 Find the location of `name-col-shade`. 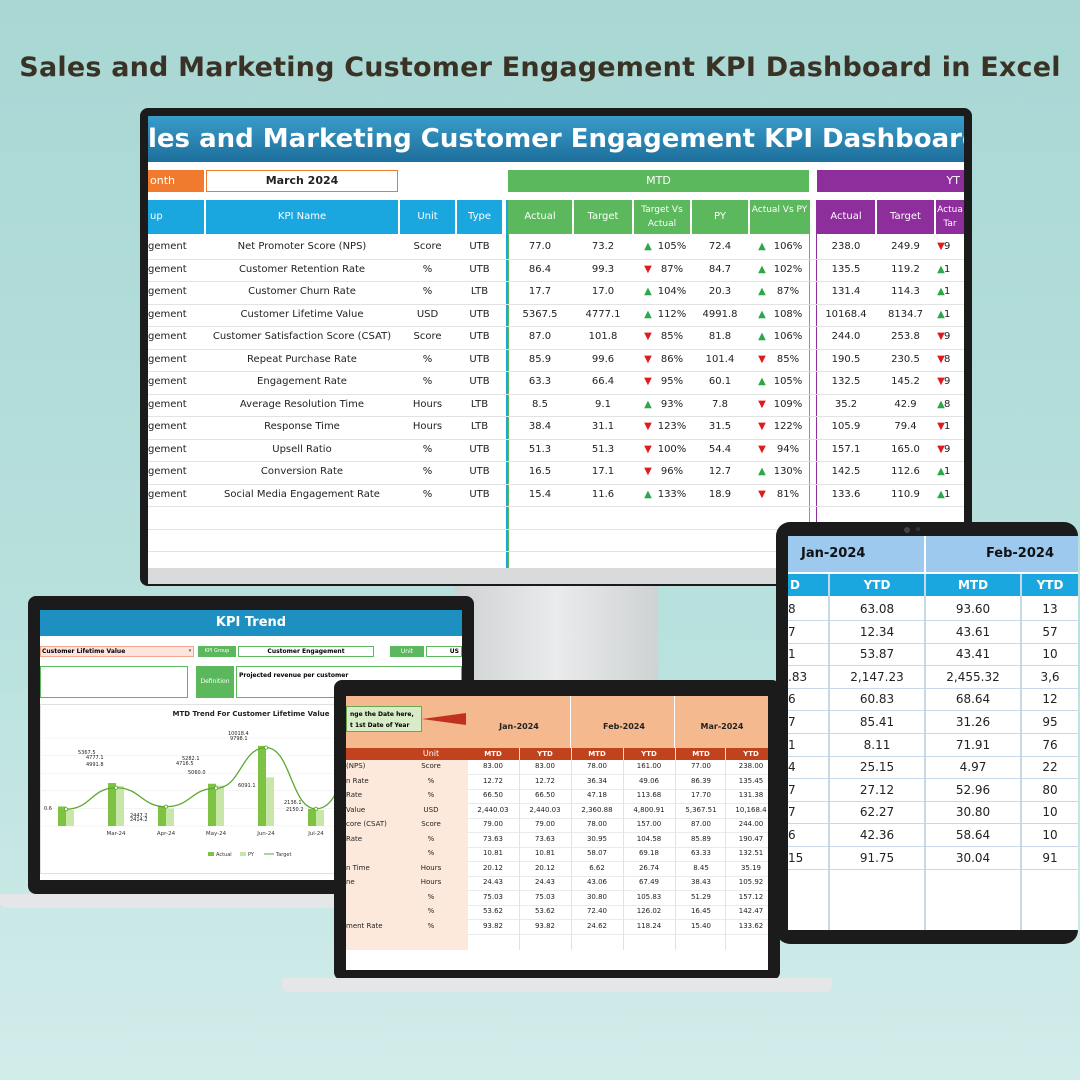

name-col-shade is located at coordinates (407, 855).